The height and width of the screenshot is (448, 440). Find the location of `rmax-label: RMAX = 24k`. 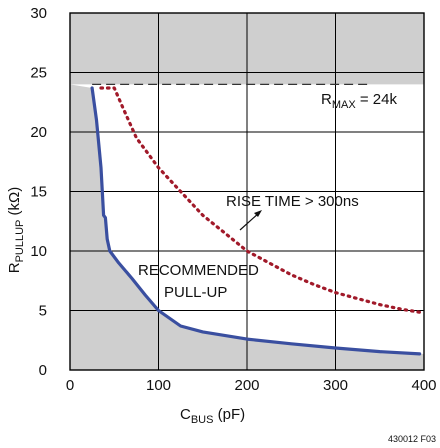

rmax-label: RMAX = 24k is located at coordinates (359, 101).